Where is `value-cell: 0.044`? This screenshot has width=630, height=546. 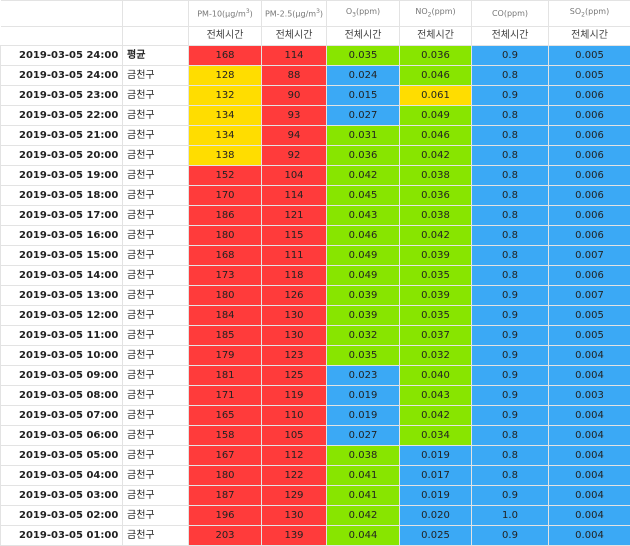 value-cell: 0.044 is located at coordinates (363, 535).